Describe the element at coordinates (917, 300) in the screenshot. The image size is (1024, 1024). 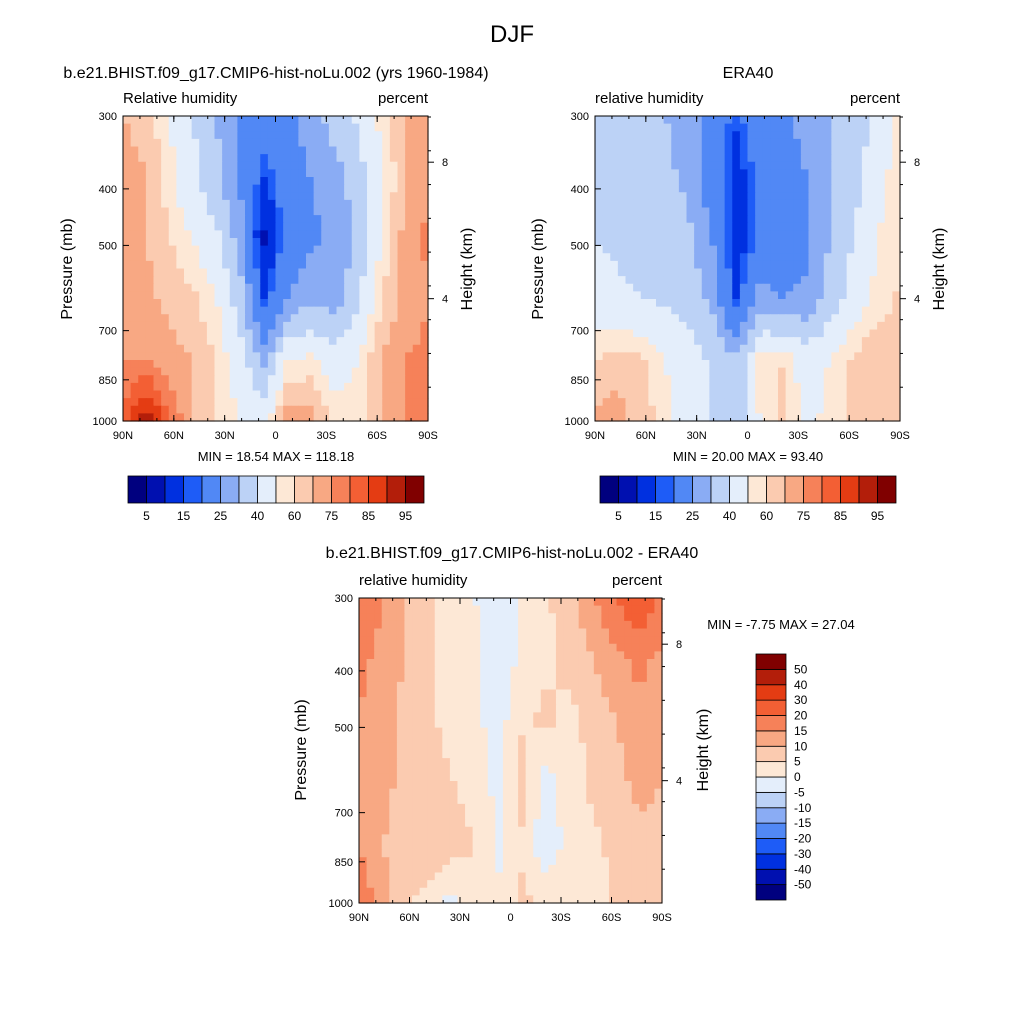
I see `y-right-tick-label: 4` at that location.